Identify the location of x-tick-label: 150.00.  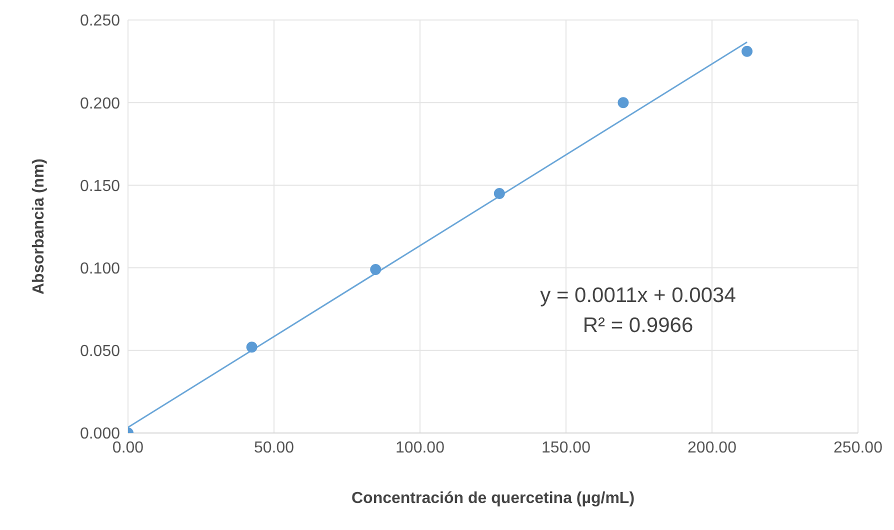
(566, 447).